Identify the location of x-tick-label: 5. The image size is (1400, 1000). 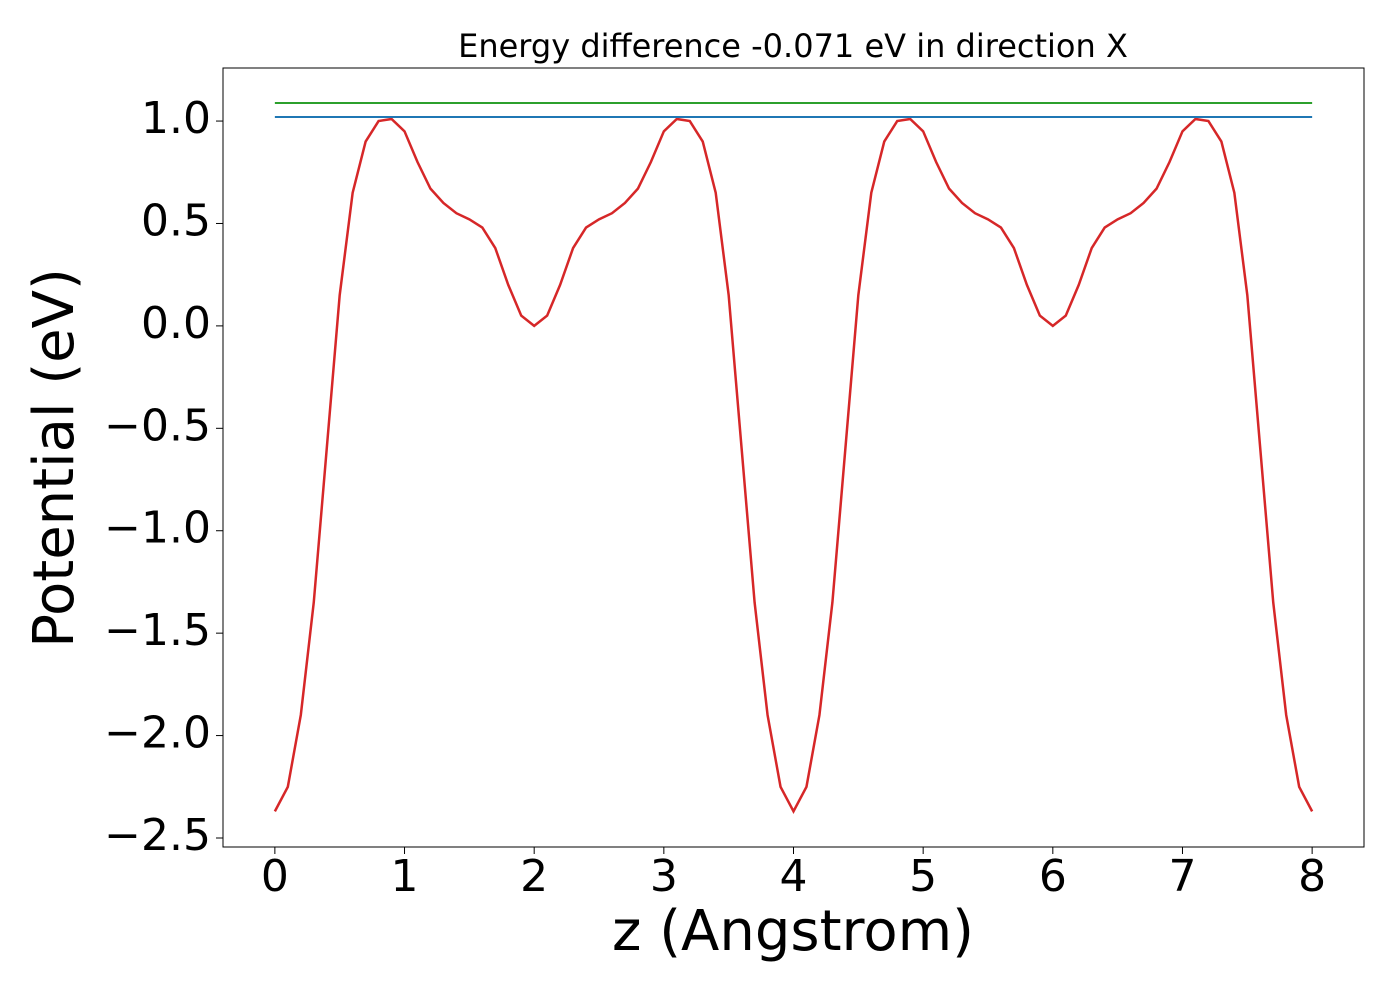
(923, 876).